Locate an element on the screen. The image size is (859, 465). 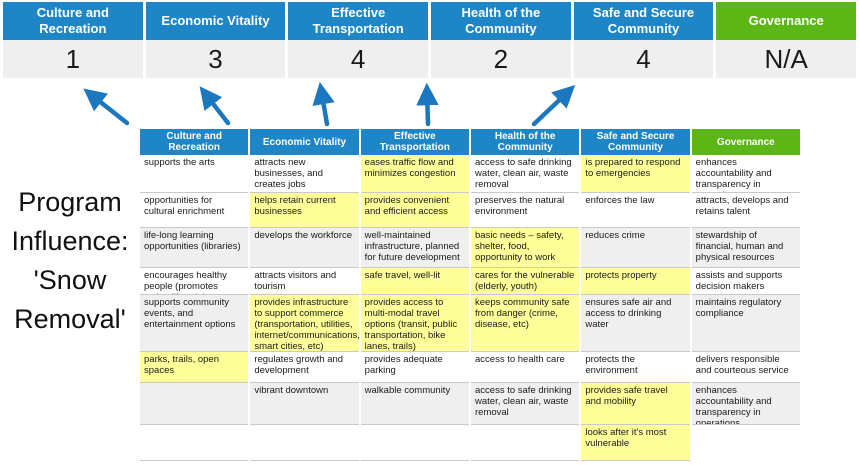
priority-header: Health of the Community is located at coordinates (501, 21).